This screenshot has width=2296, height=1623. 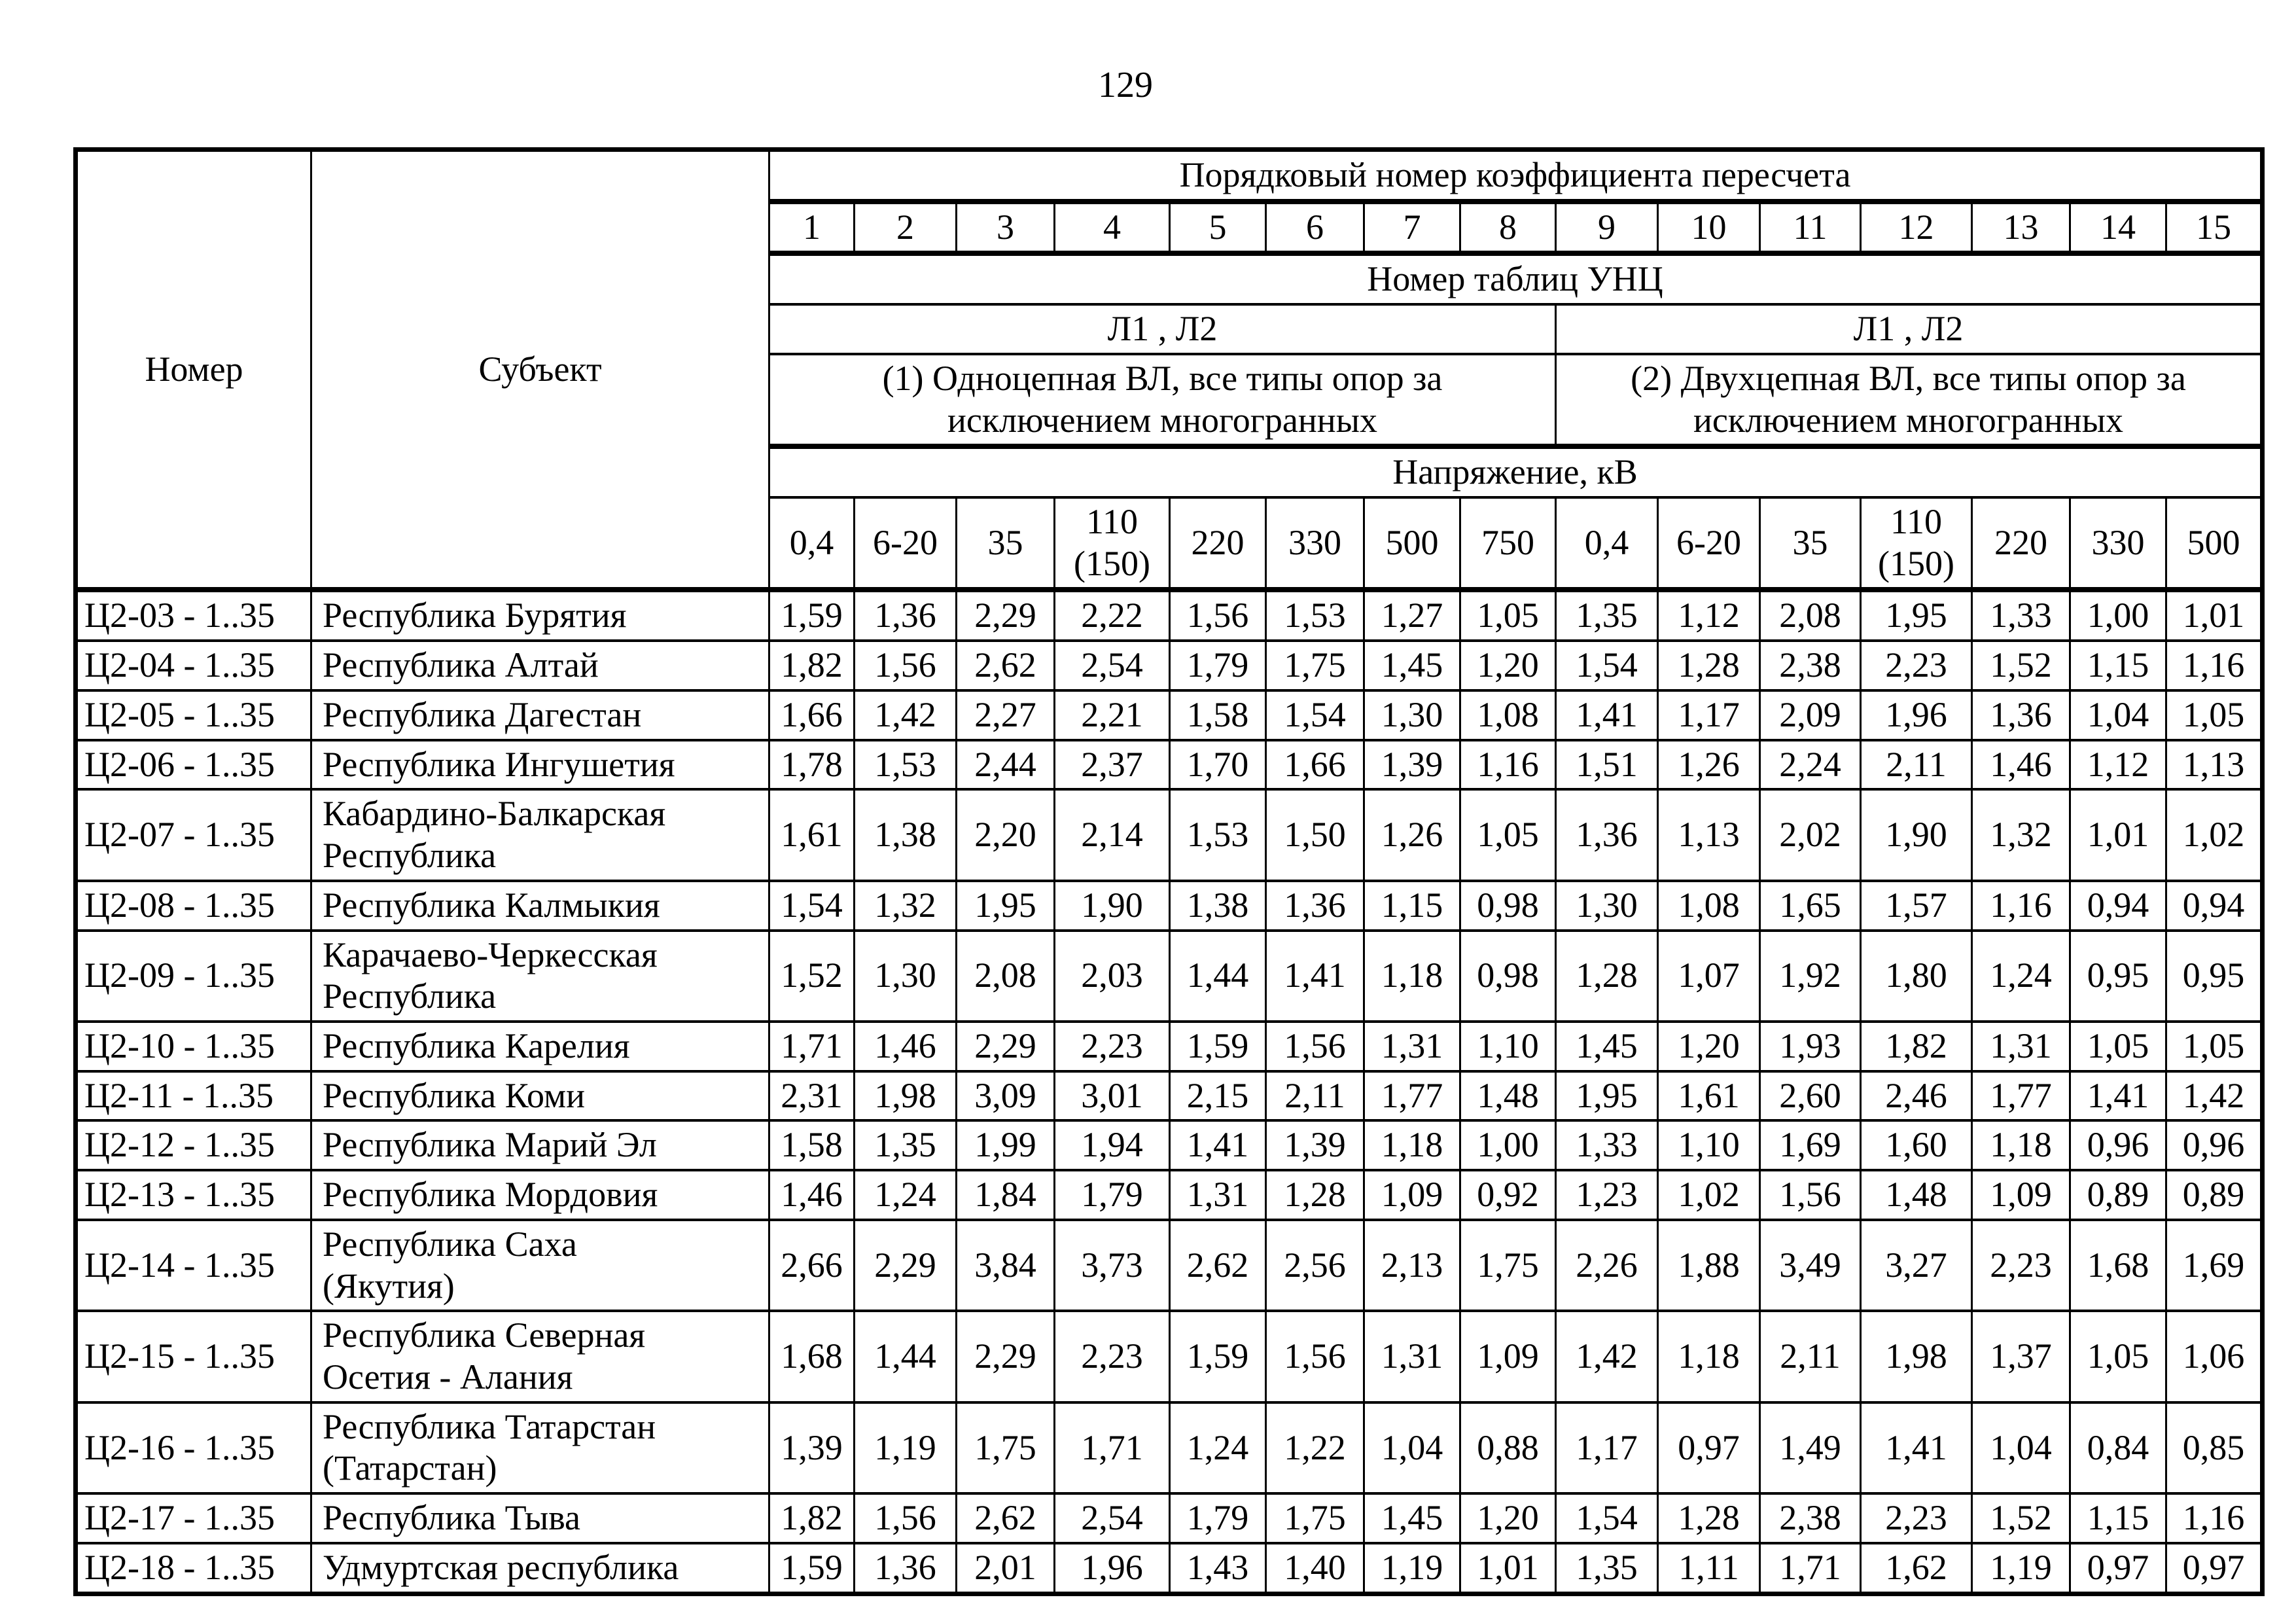 I want to click on coefficient-value-cell: 0,97, so click(x=1709, y=1448).